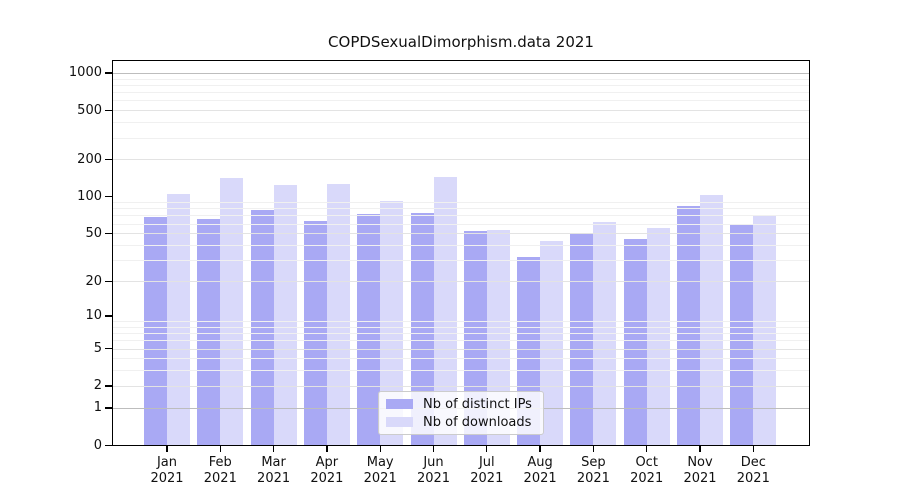  I want to click on month-label: Mar, so click(273, 462).